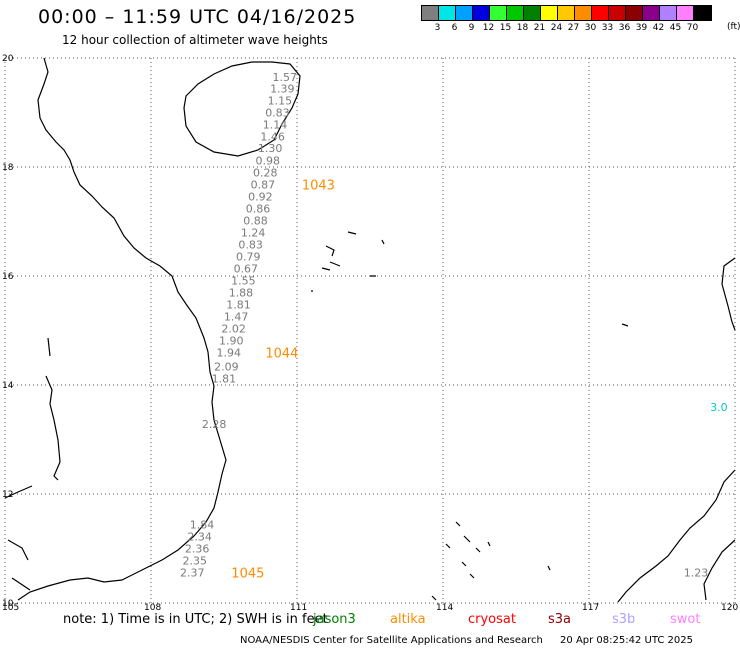 The image size is (740, 650). I want to click on color-scale-labels: 3 6 9 12 15 18 21 24 27 30 33 36 39 42 45 70, so click(566, 28).